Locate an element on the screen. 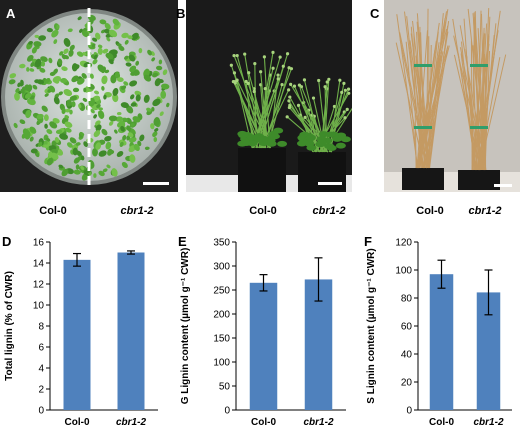 The width and height of the screenshot is (520, 436). plant-stem is located at coordinates (259, 110).